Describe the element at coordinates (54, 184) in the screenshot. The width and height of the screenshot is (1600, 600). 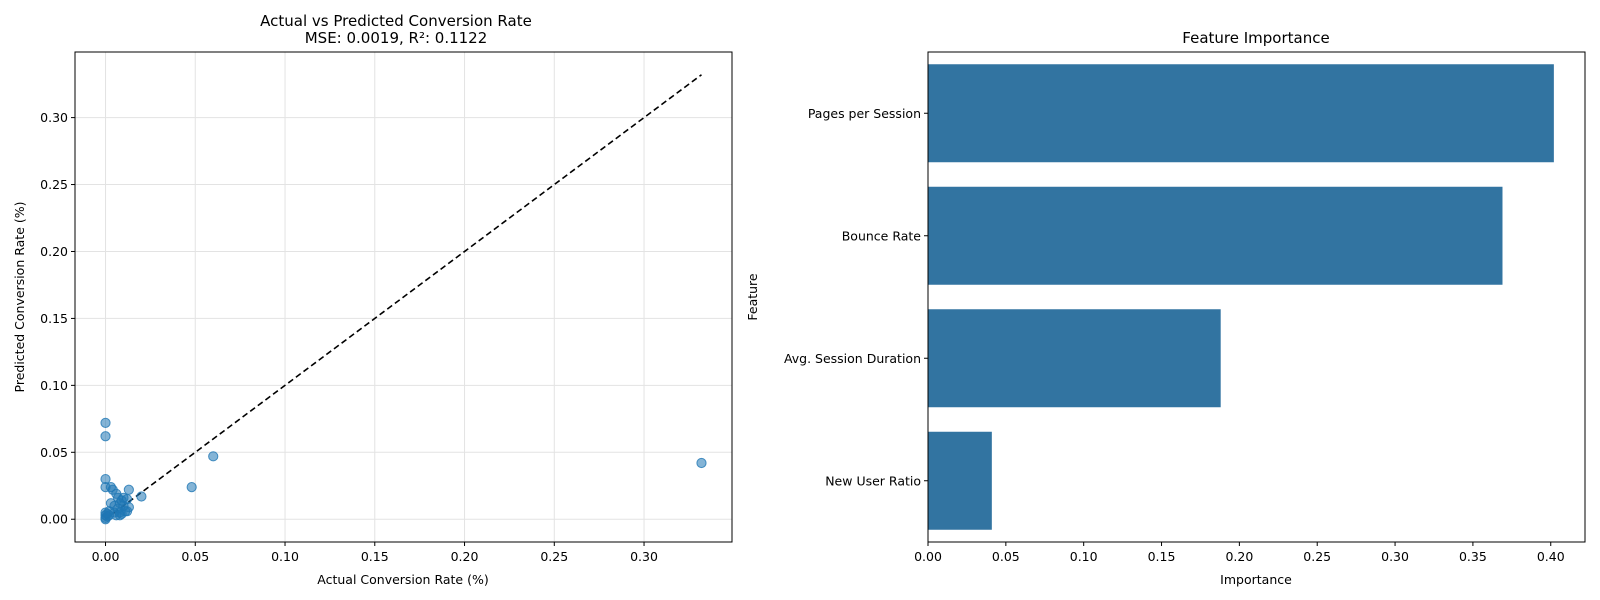
I see `scatter-y-tick-label: 0.25` at that location.